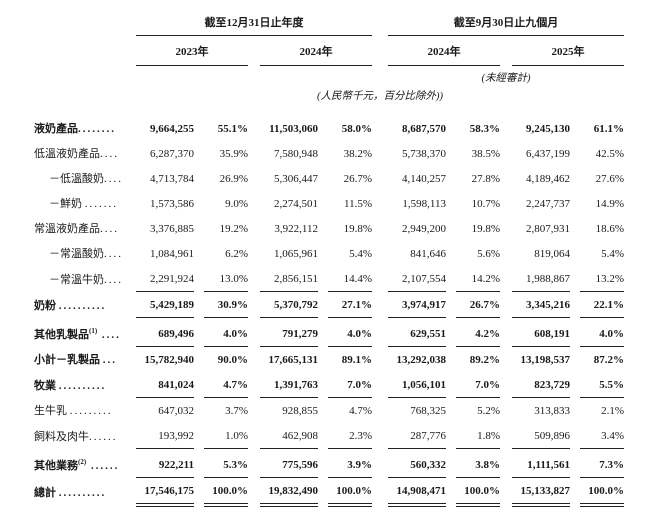 The width and height of the screenshot is (650, 522). I want to click on cell-amount: 8,687,570, so click(424, 129).